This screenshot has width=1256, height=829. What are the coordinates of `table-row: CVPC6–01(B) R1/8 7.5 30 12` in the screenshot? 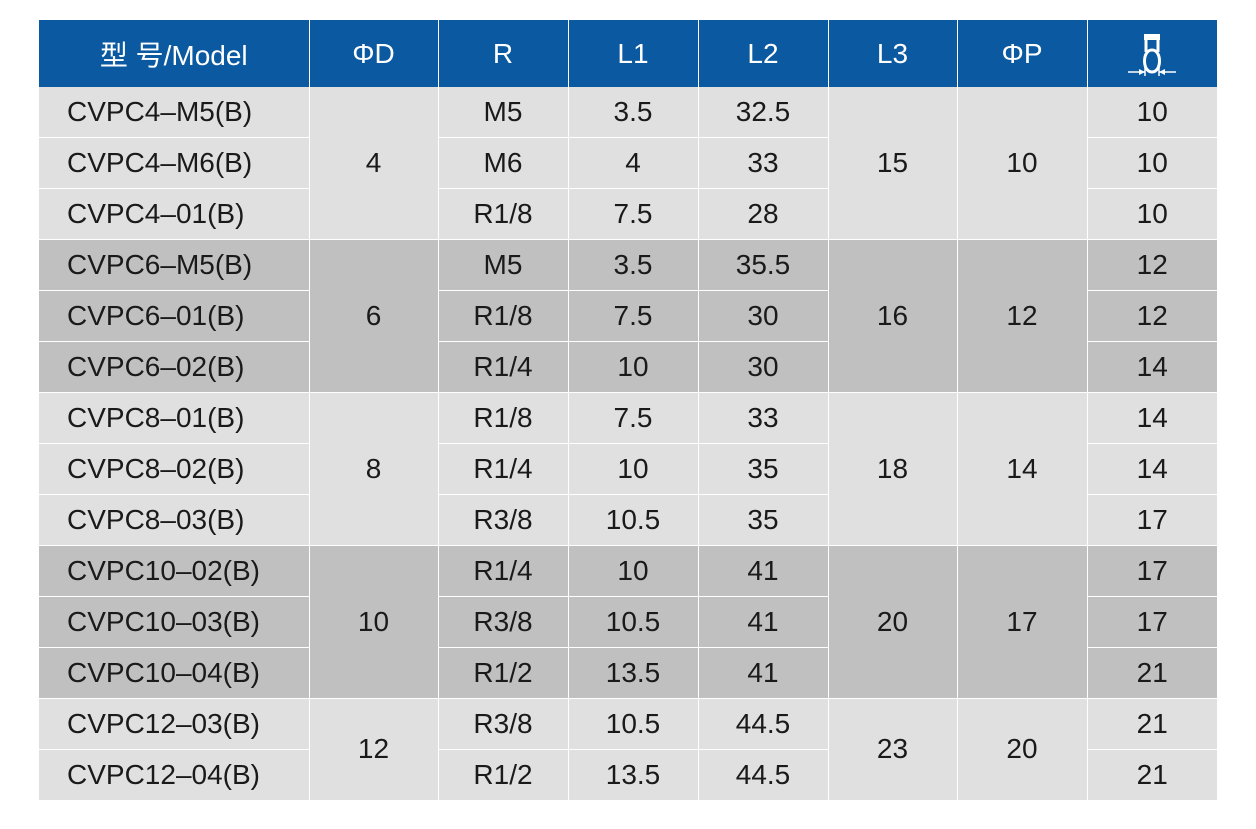 It's located at (628, 316).